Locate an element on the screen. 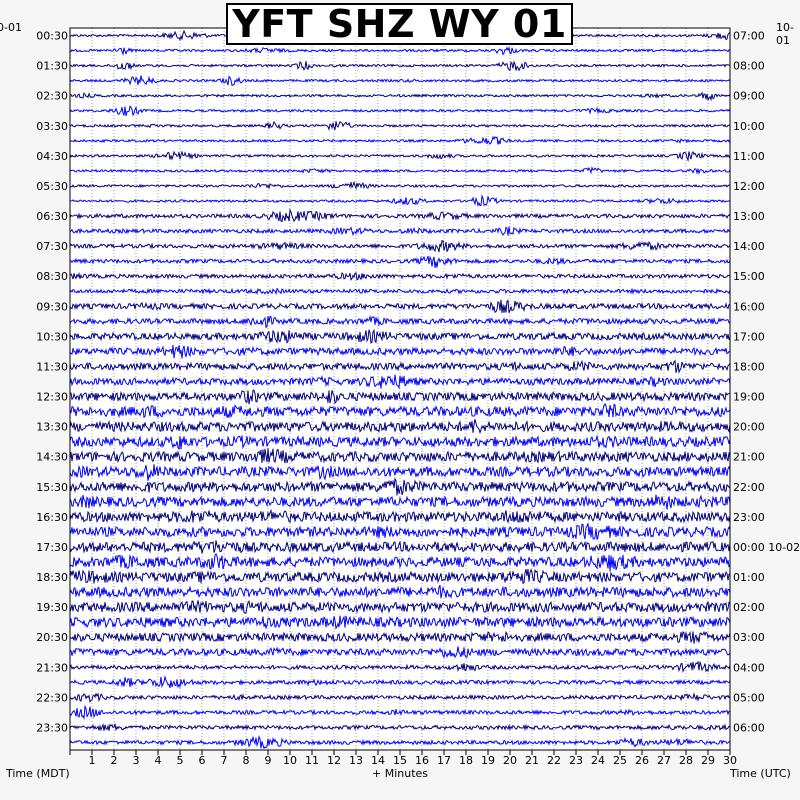 The width and height of the screenshot is (800, 800). right-time-label: 14:00 is located at coordinates (749, 246).